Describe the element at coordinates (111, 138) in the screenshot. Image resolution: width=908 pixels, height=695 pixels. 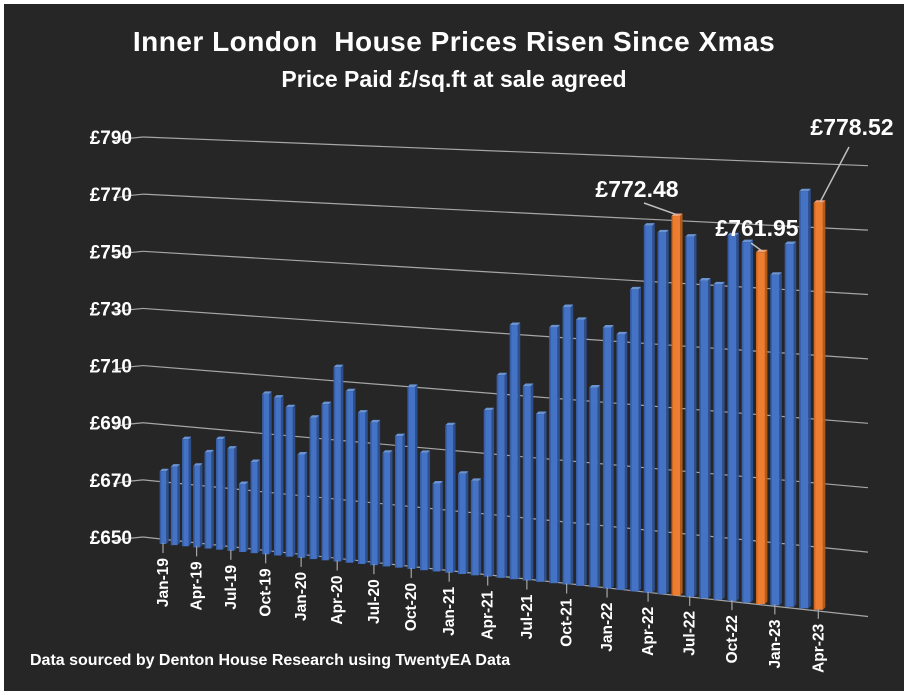
I see `y-axis-label-790: £790` at that location.